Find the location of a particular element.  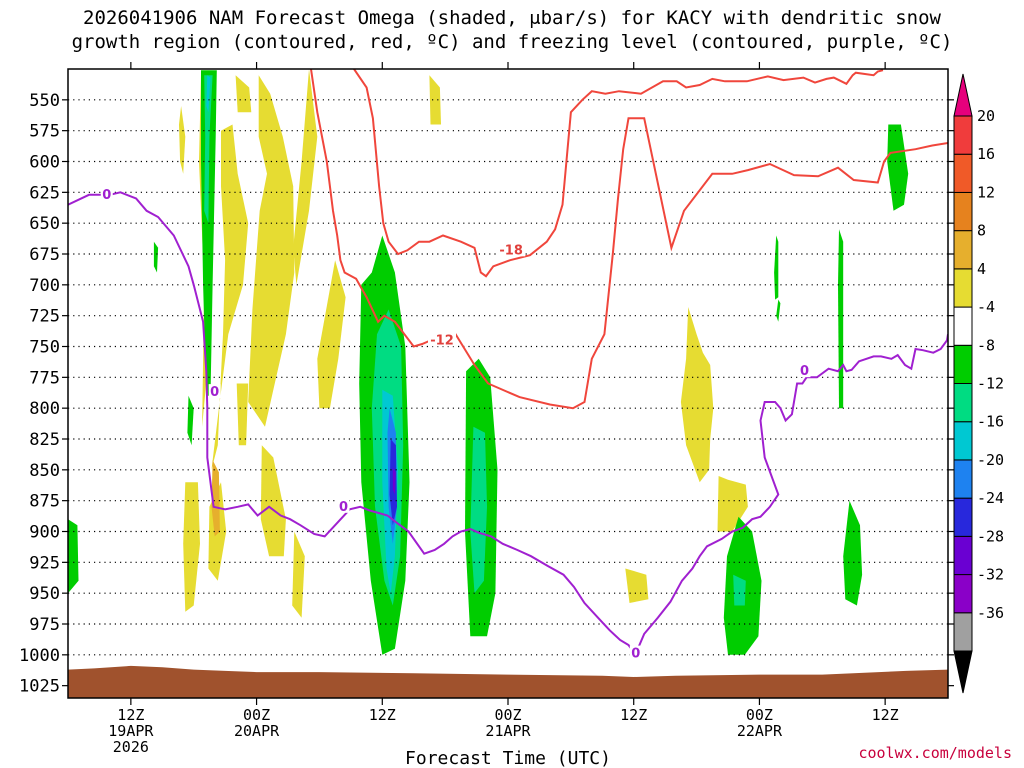

y-tick-label: 575 is located at coordinates (44, 132).